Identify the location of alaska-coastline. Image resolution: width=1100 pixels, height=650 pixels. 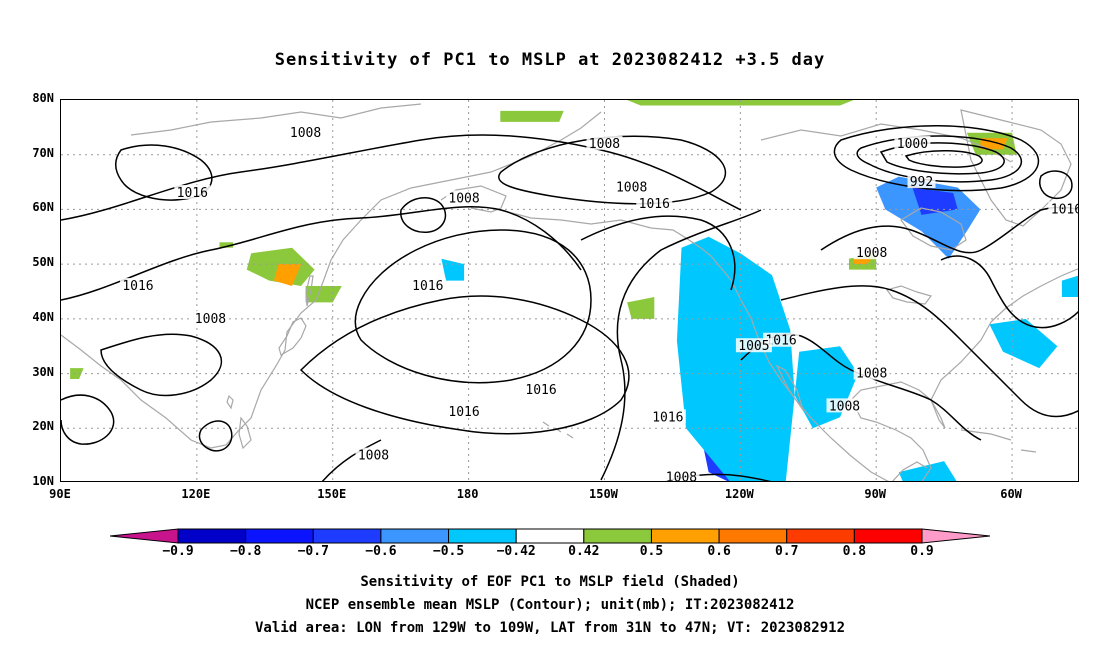
(616, 245).